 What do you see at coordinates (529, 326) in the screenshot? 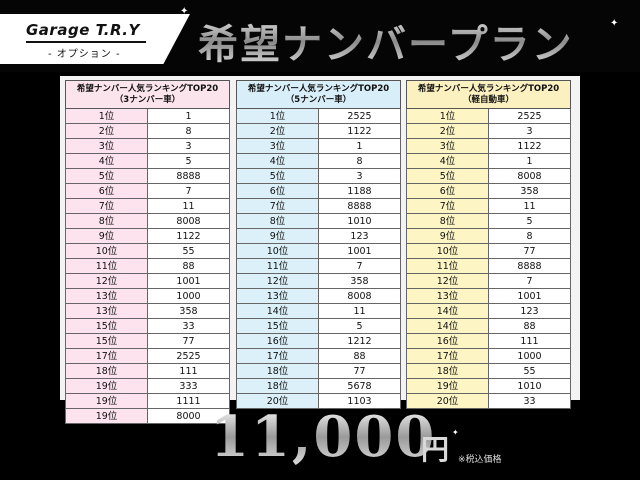
I see `number-cell: 88` at bounding box center [529, 326].